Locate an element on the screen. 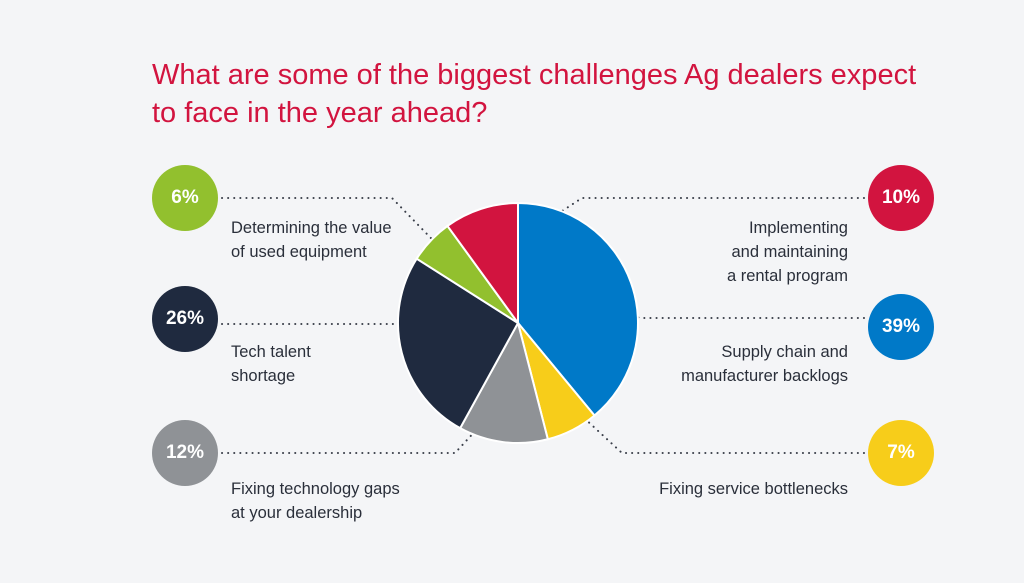 Image resolution: width=1024 pixels, height=583 pixels. label-line: and maintaining is located at coordinates (790, 252).